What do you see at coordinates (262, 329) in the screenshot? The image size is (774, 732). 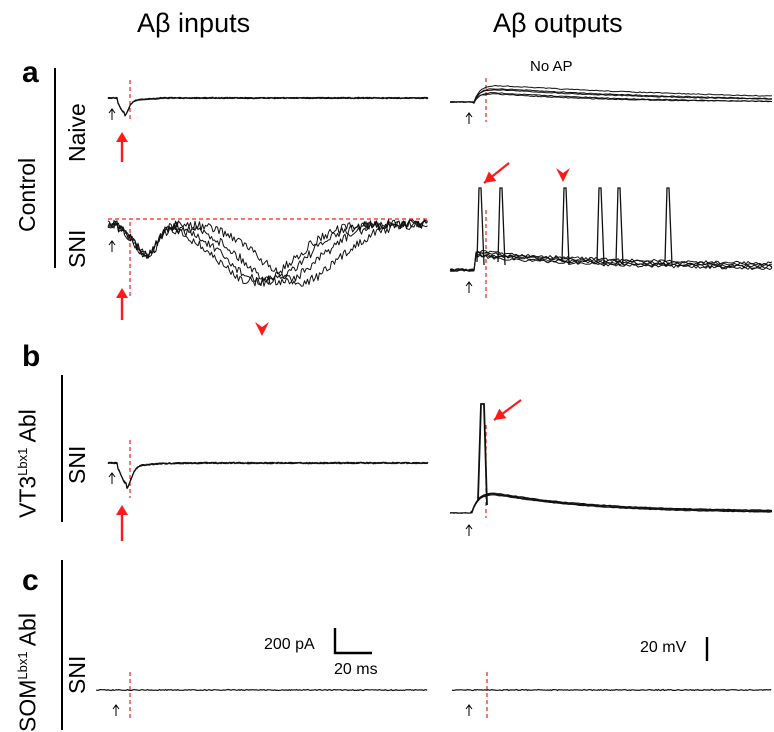 I see `late-input-red-arrowhead-icon` at bounding box center [262, 329].